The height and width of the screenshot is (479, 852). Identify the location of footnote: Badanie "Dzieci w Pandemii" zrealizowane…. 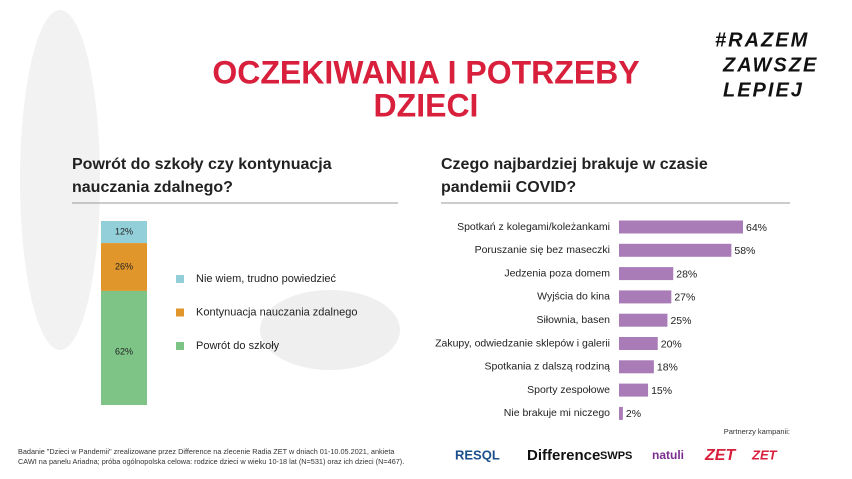
(206, 451).